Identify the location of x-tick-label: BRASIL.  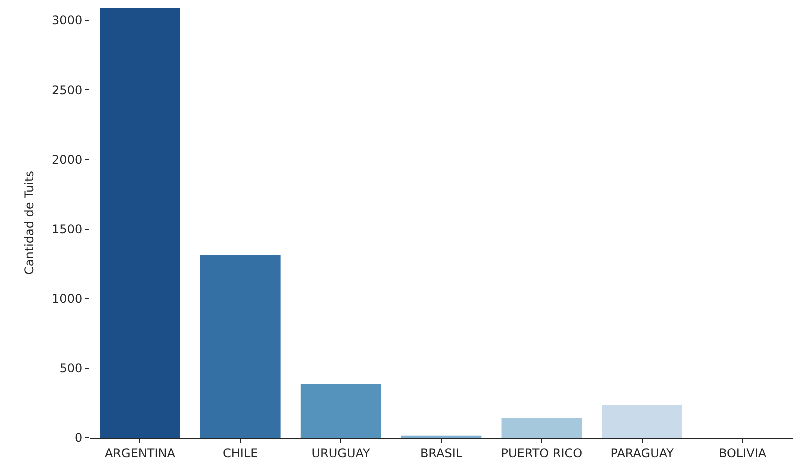
(441, 453).